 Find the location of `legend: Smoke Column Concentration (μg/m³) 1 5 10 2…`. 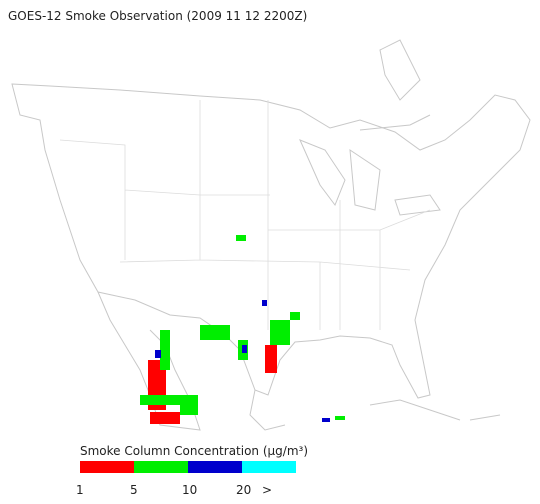

legend: Smoke Column Concentration (μg/m³) 1 5 10 2… is located at coordinates (192, 470).